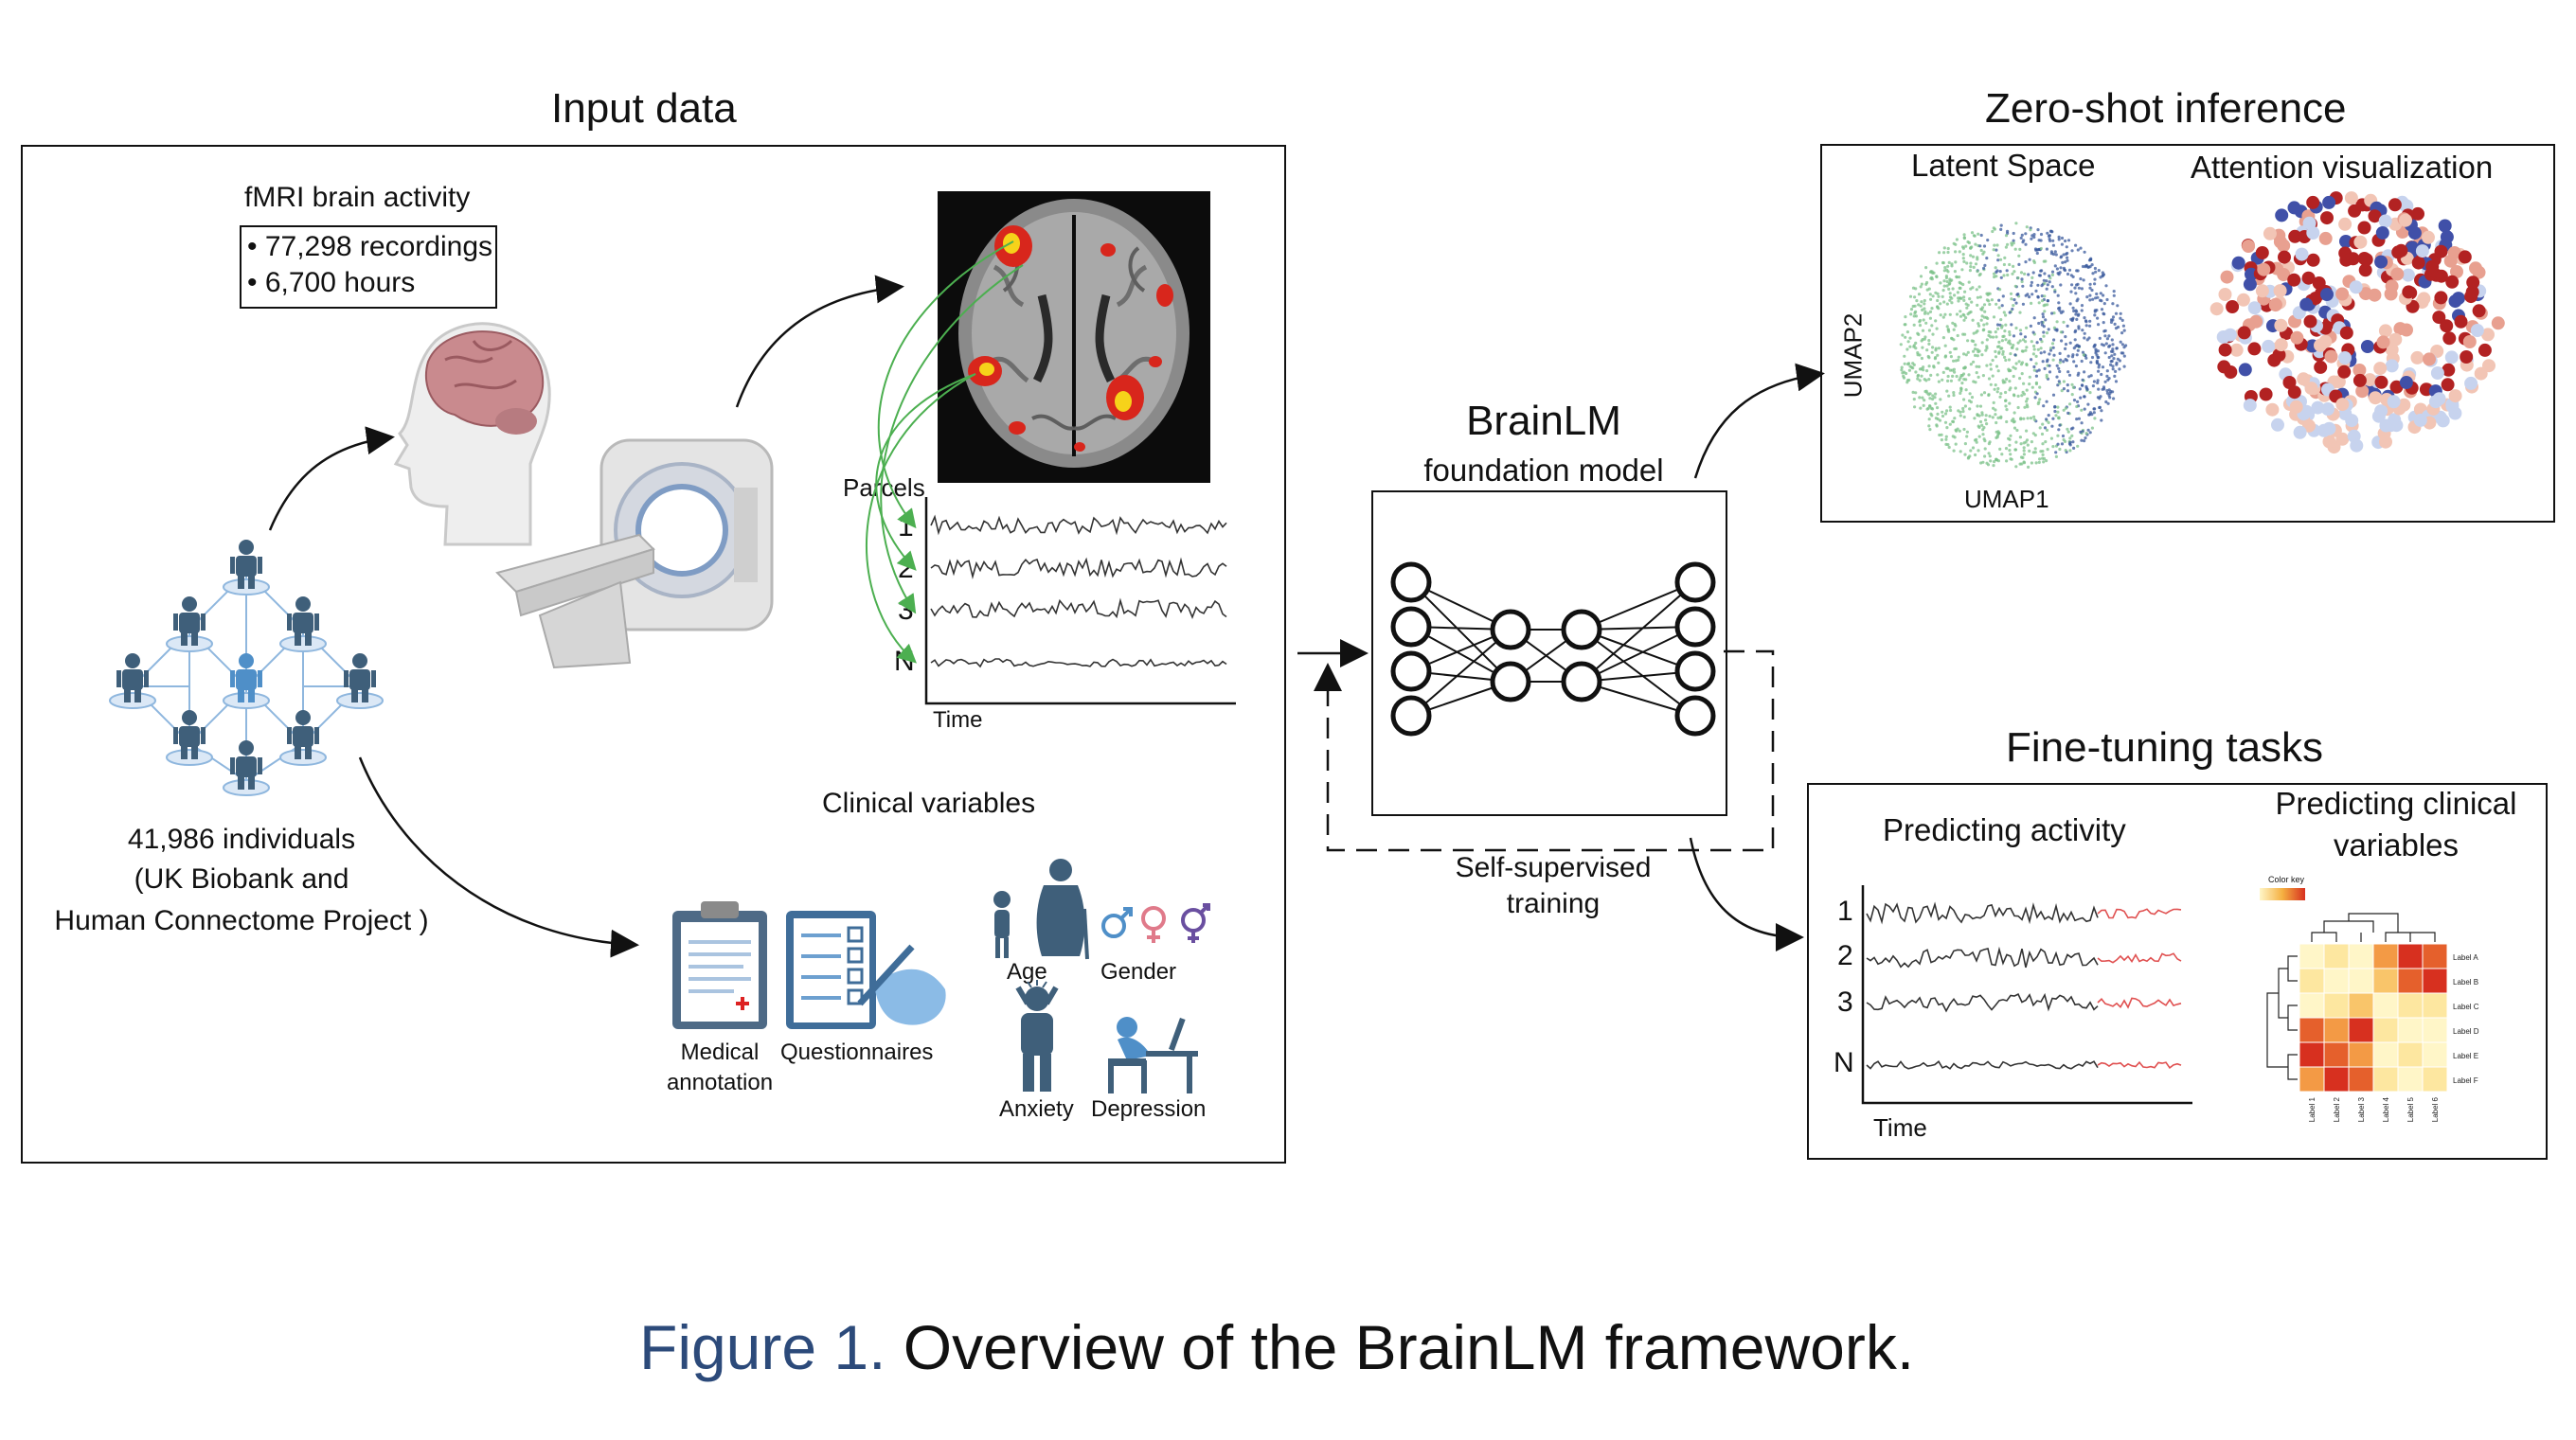 This screenshot has width=2576, height=1440. What do you see at coordinates (2466, 1031) in the screenshot?
I see `heatmap-row-label: Label D` at bounding box center [2466, 1031].